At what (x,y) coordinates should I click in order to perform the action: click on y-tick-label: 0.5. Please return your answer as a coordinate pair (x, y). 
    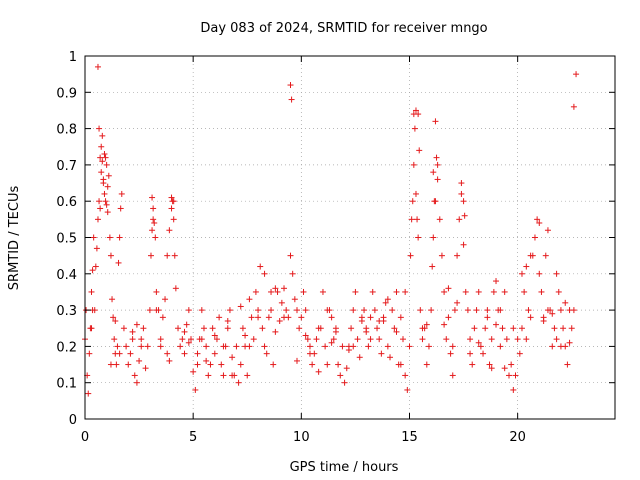
    Looking at the image, I should click on (66, 239).